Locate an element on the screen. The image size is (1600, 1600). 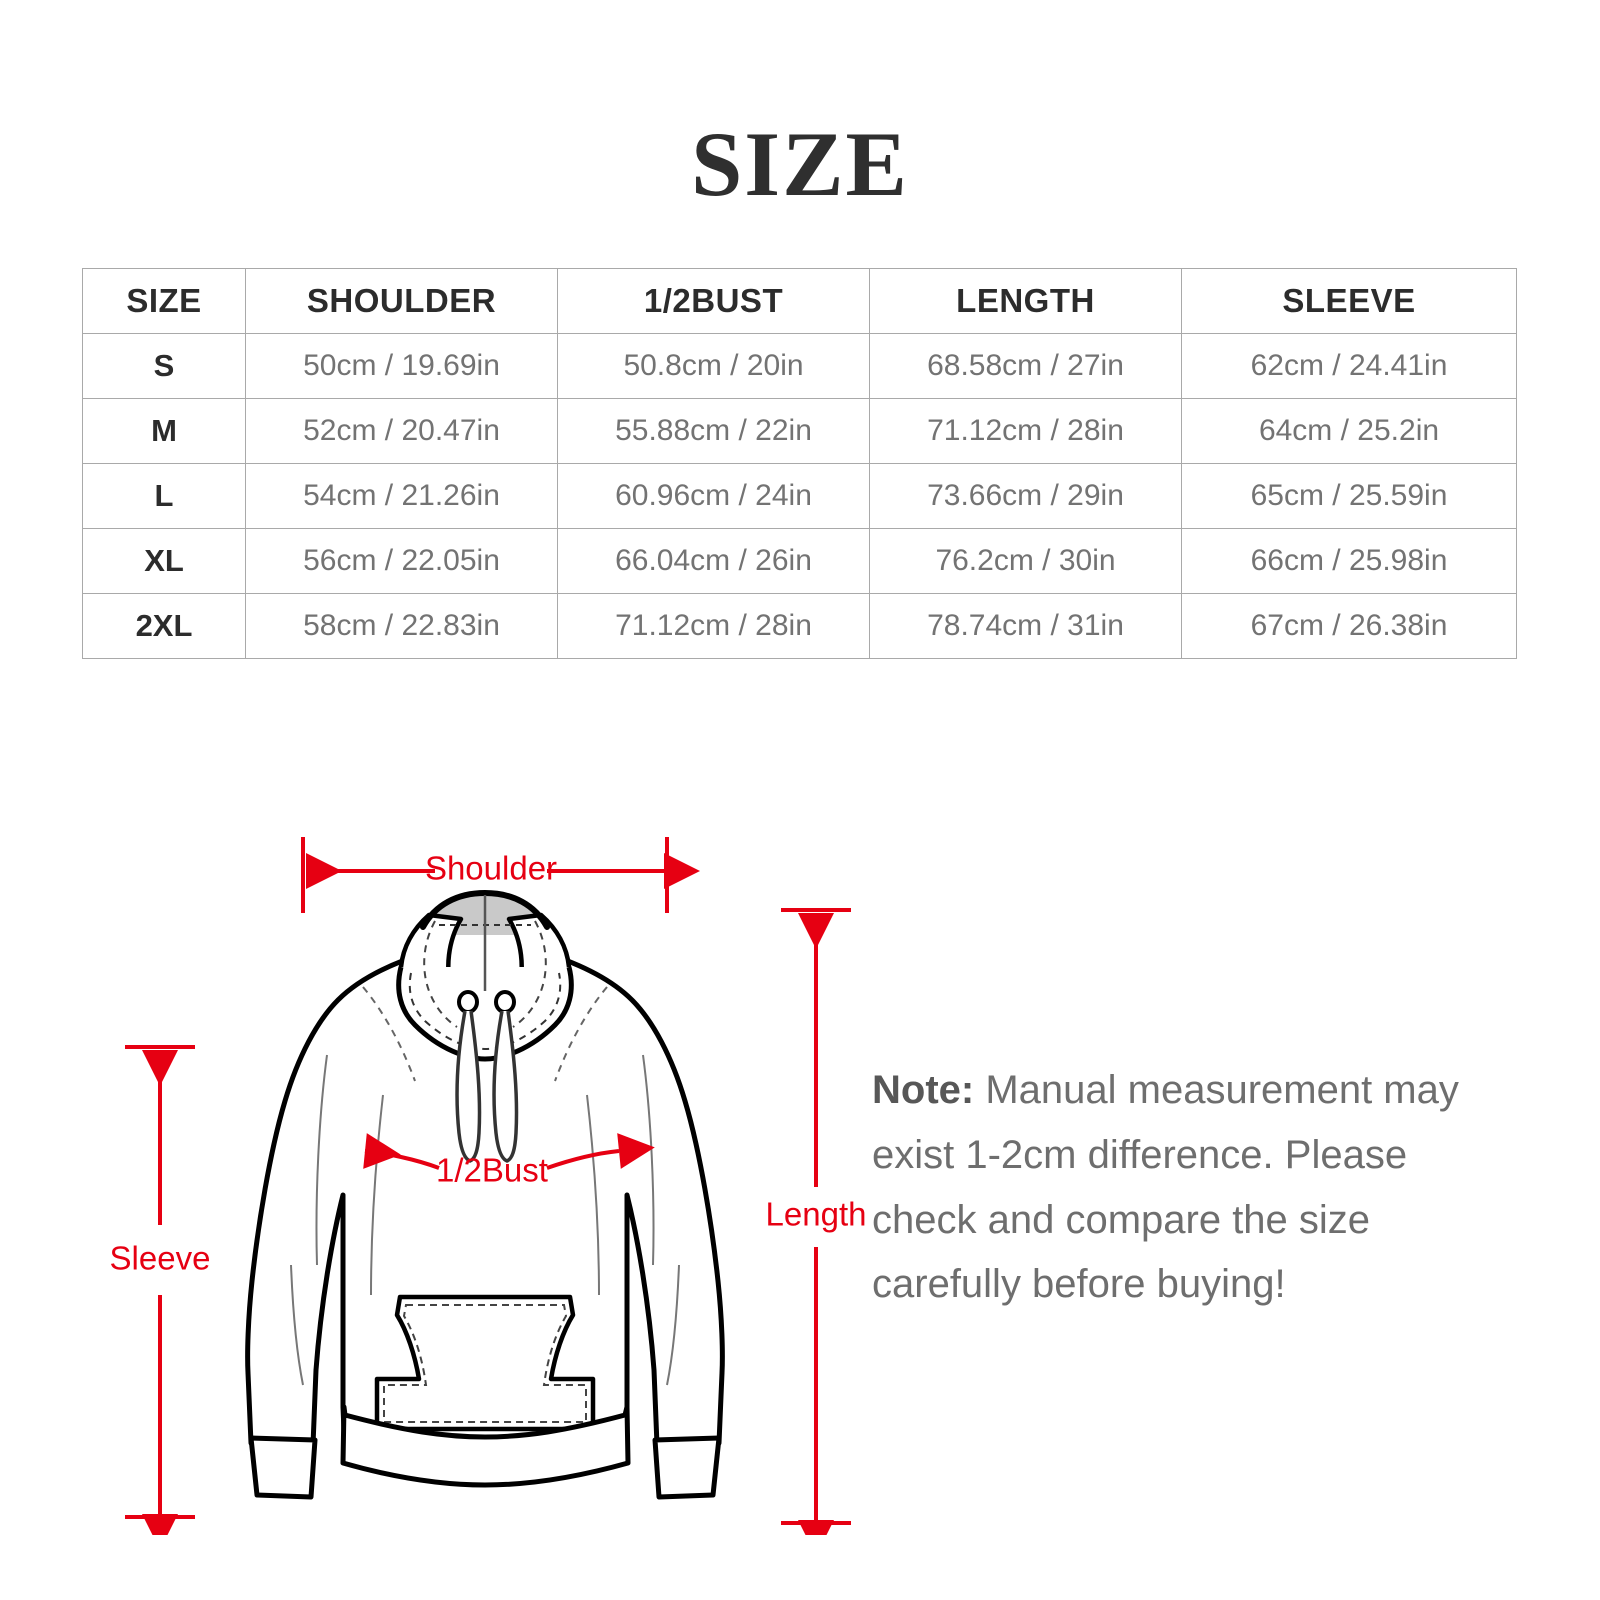
cell-bust: 50.8cm / 20in is located at coordinates (713, 366).